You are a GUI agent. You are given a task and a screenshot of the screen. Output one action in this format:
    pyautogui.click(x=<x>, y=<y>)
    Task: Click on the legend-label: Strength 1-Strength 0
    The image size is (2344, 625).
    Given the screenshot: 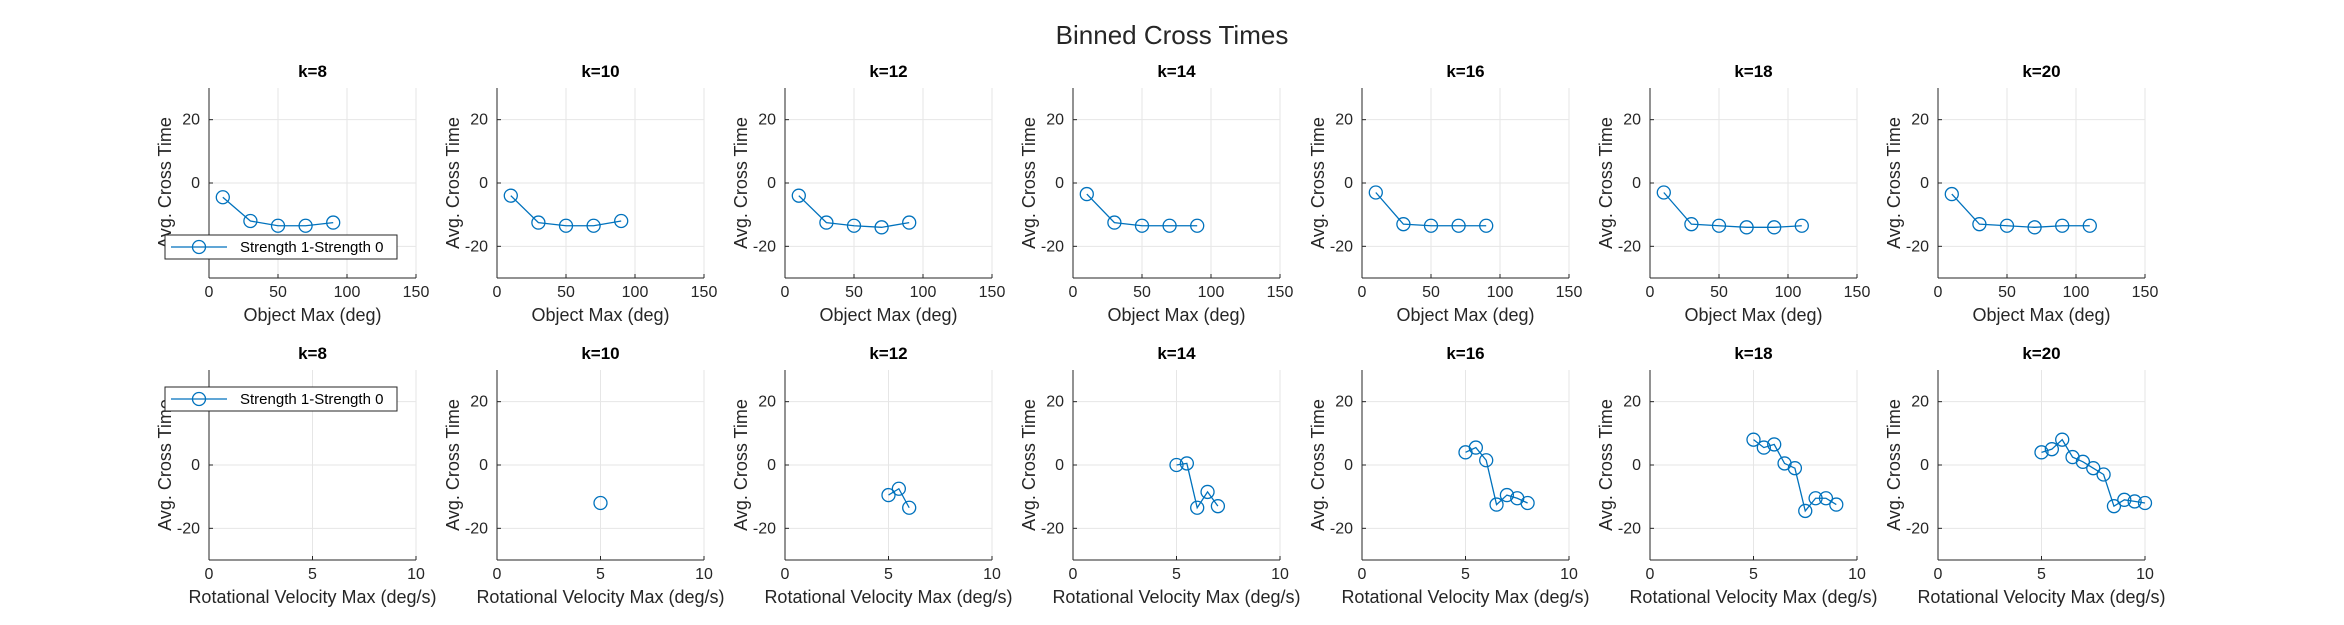 What is the action you would take?
    pyautogui.click(x=311, y=399)
    